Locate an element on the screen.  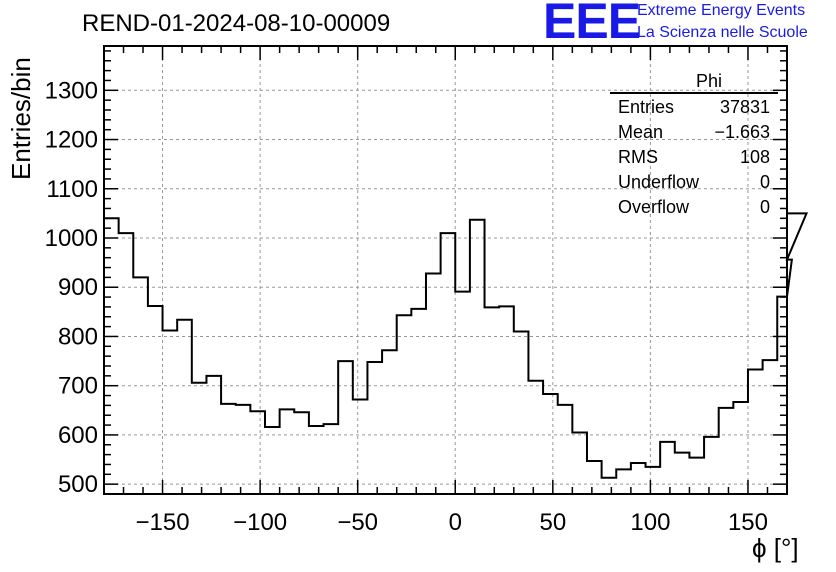
y-tick-label: 500 is located at coordinates (78, 484).